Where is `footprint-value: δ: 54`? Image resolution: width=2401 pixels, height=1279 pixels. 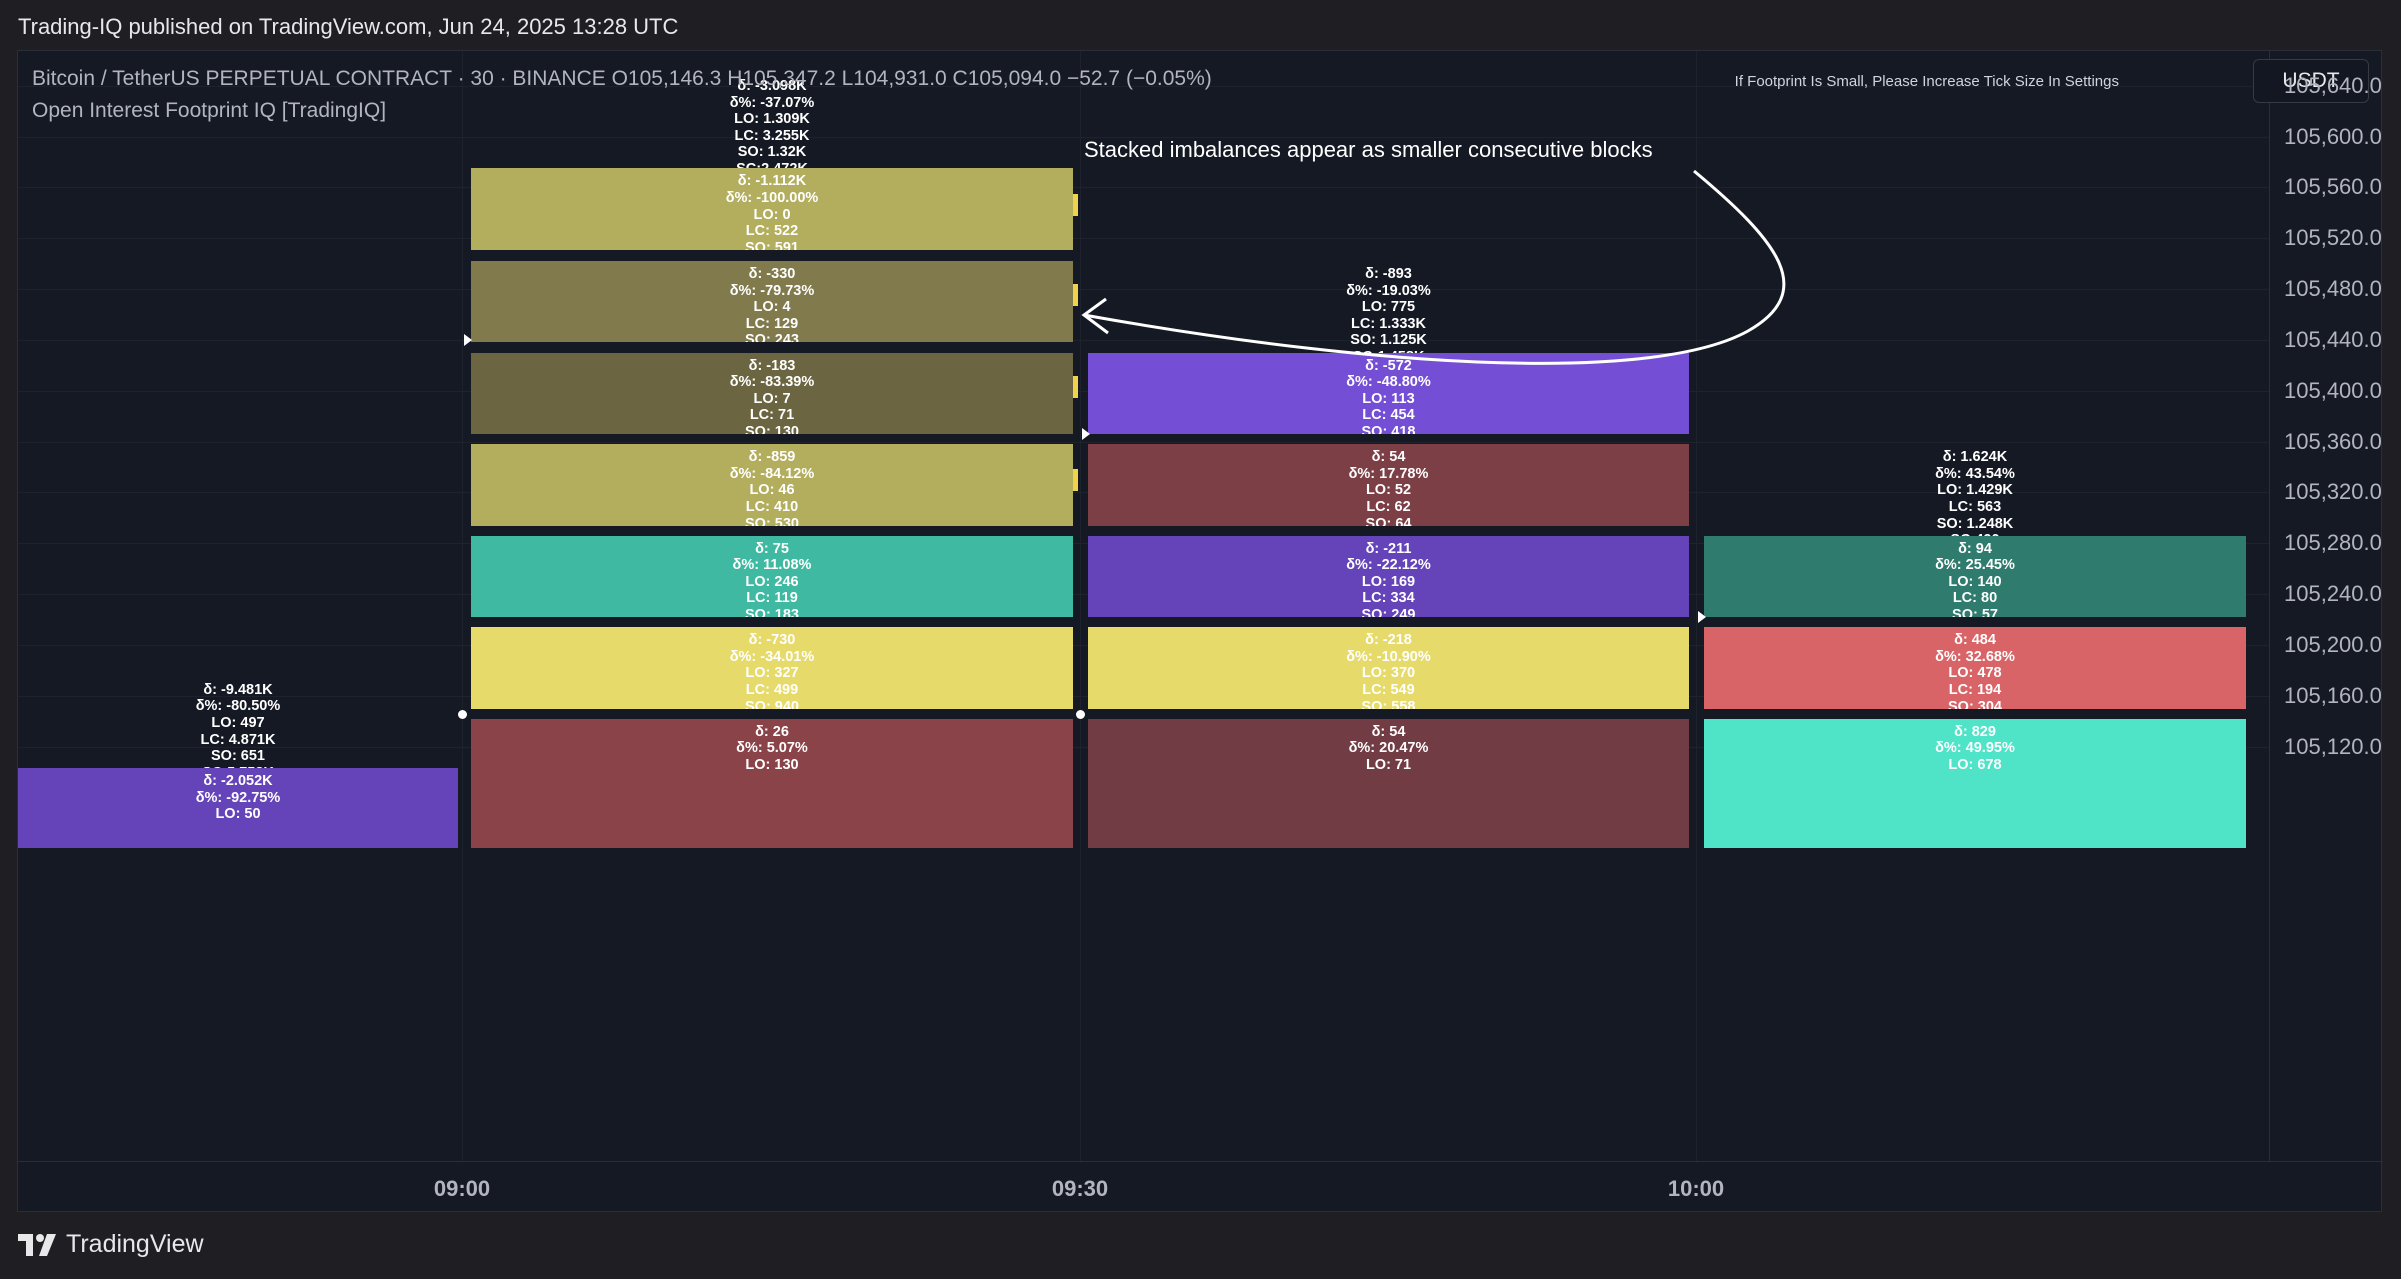 footprint-value: δ: 54 is located at coordinates (1388, 731).